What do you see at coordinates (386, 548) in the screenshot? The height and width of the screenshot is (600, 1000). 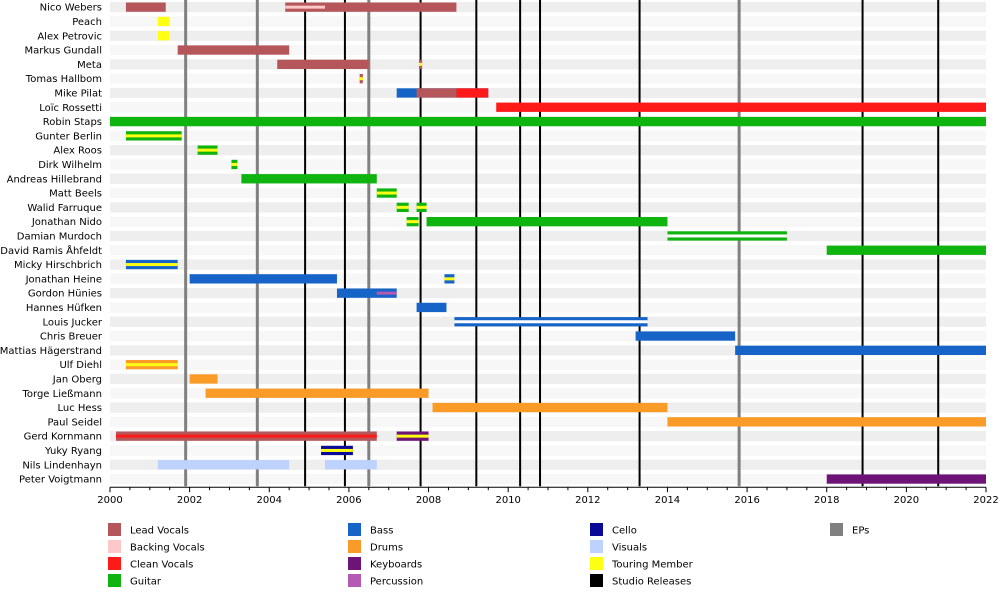 I see `legend-label: Drums` at bounding box center [386, 548].